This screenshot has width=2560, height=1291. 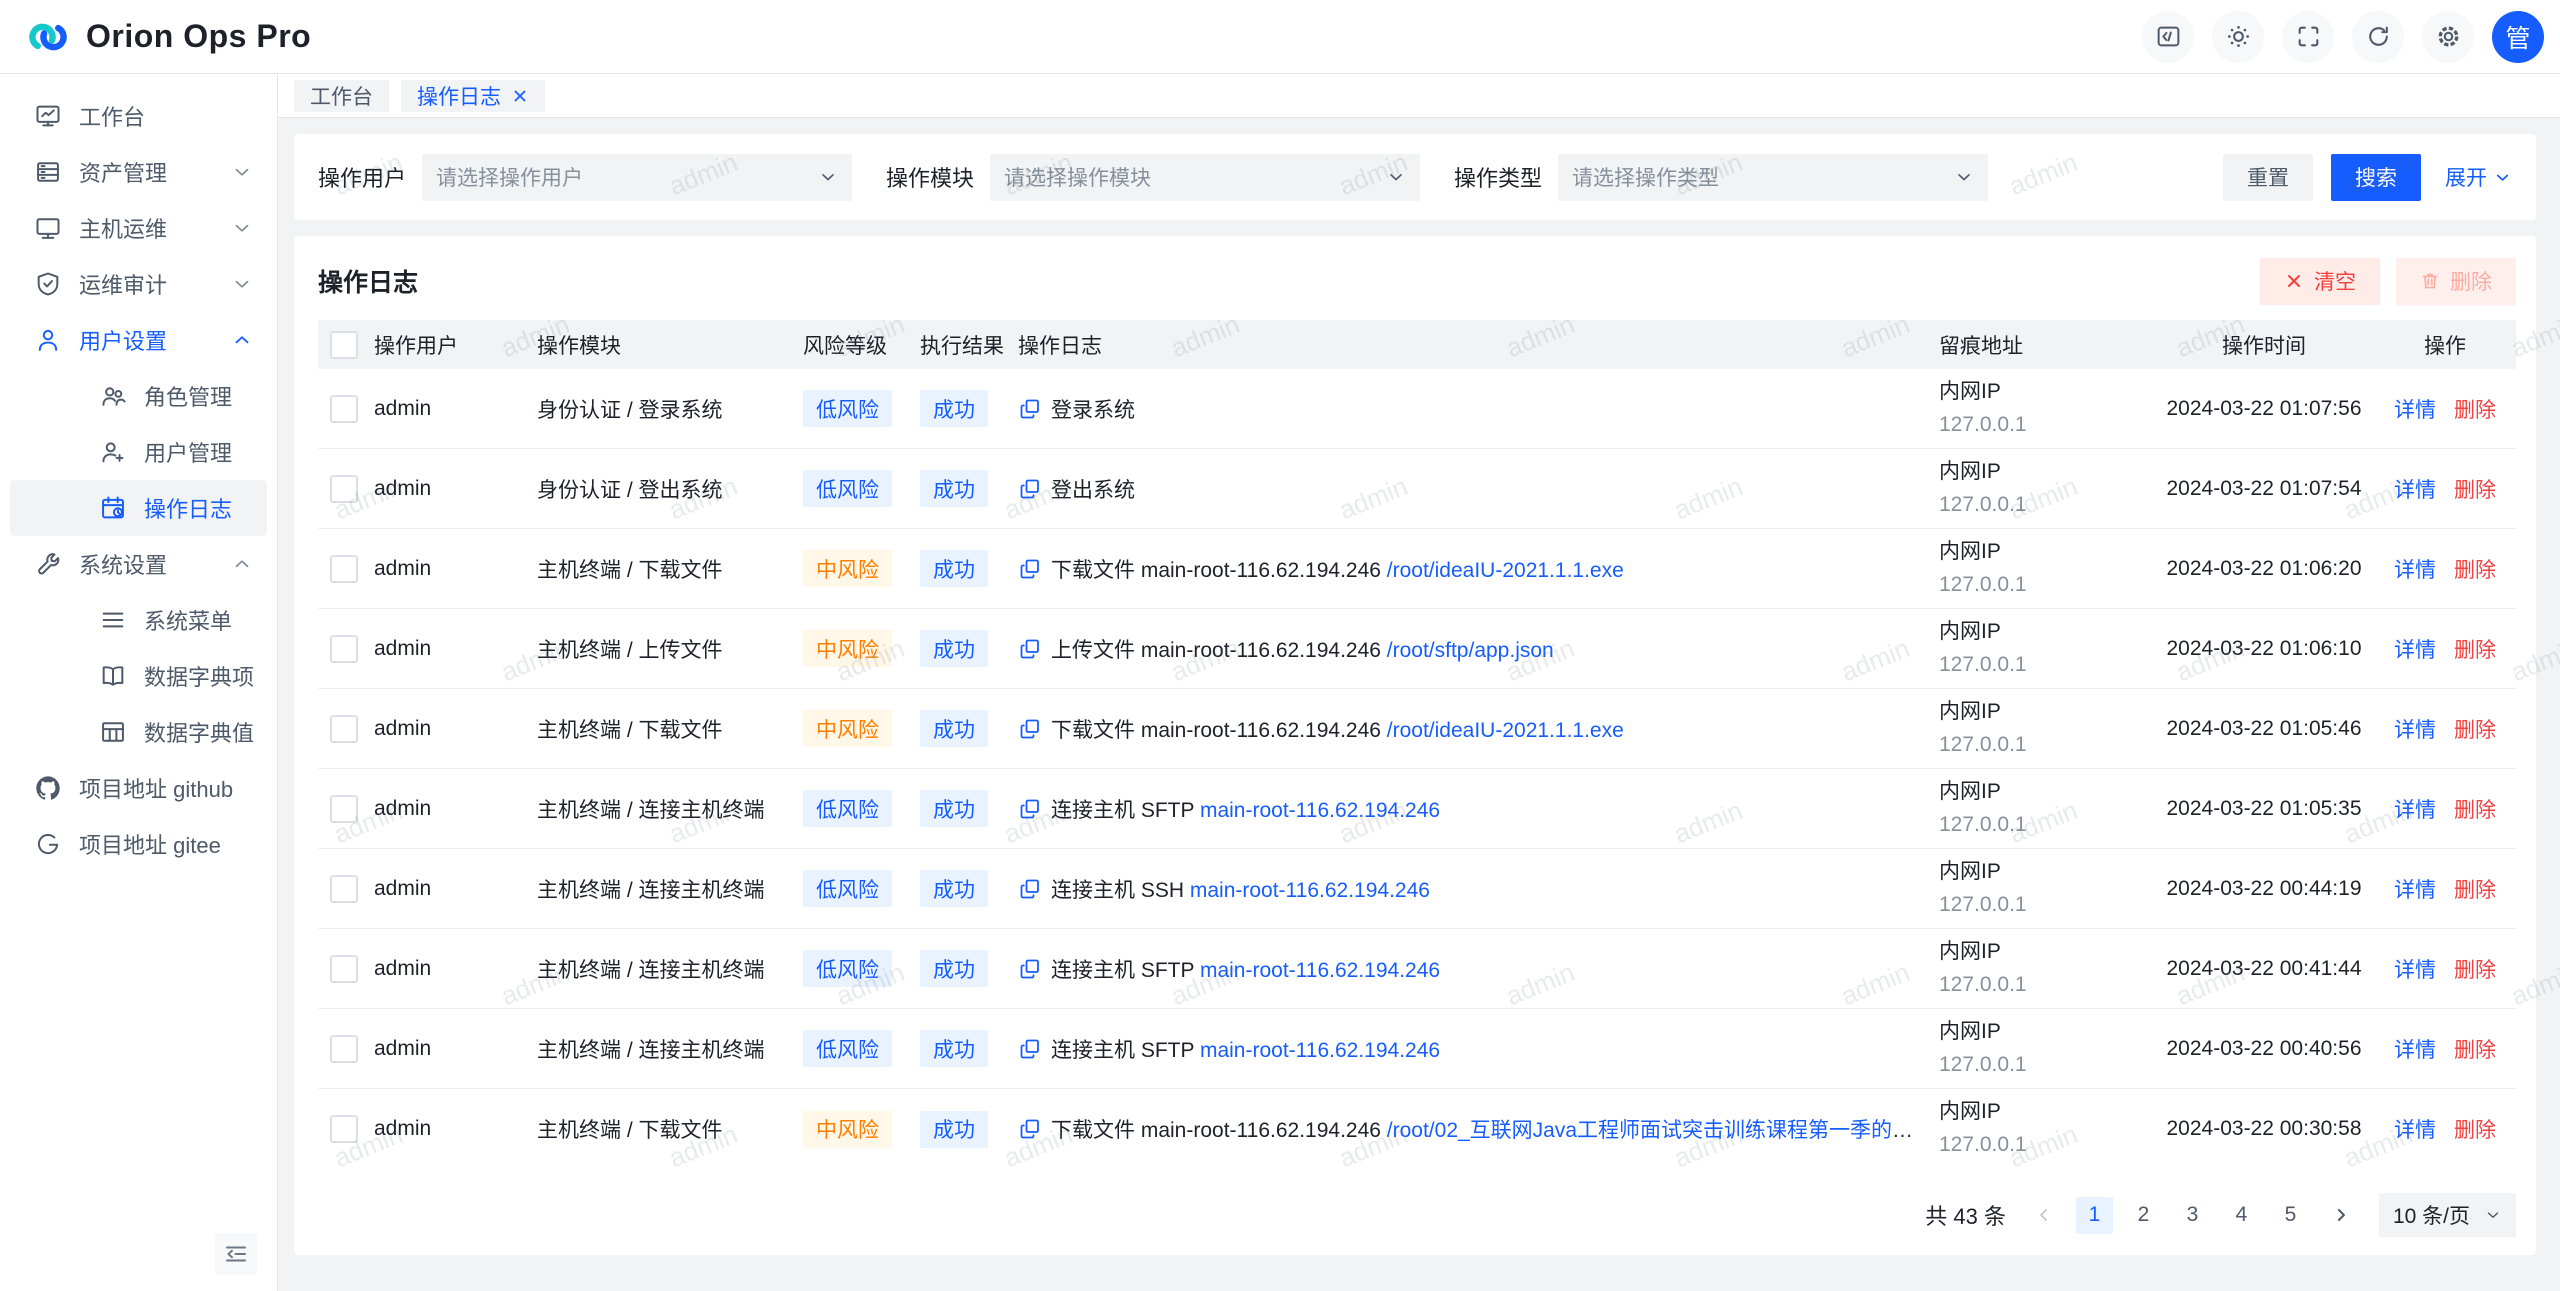 What do you see at coordinates (341, 95) in the screenshot?
I see `tab-workbench: 工作台` at bounding box center [341, 95].